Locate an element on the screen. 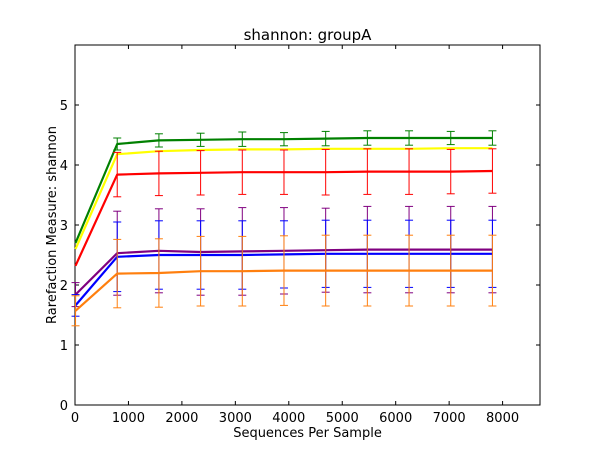  series-line is located at coordinates (283, 290).